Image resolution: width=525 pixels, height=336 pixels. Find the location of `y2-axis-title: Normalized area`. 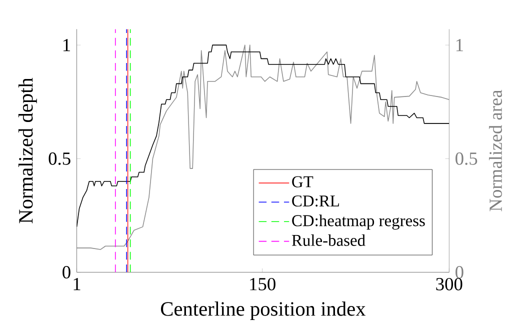

y2-axis-title: Normalized area is located at coordinates (495, 151).